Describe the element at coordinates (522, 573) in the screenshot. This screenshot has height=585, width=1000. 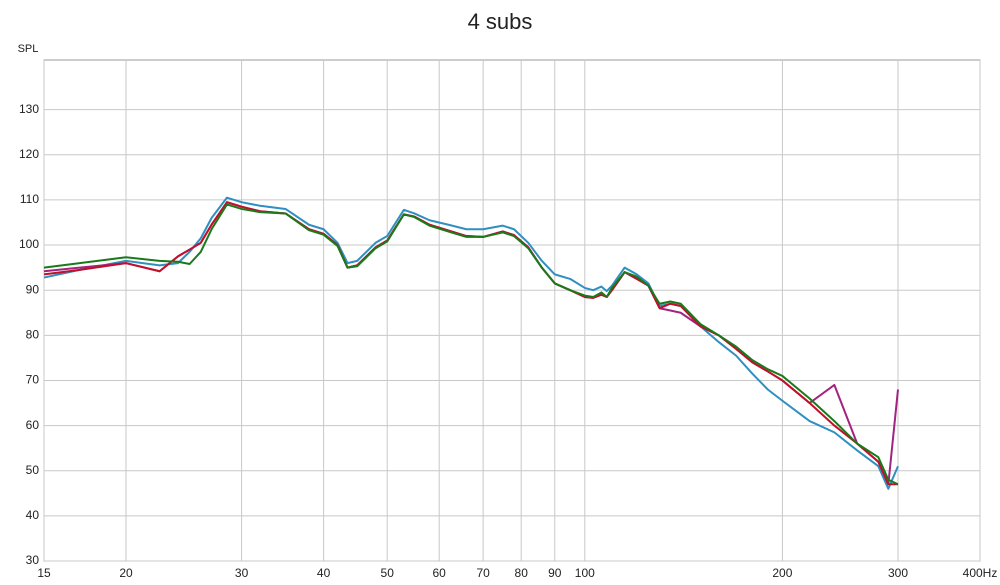
I see `x-tick-label: 80` at that location.